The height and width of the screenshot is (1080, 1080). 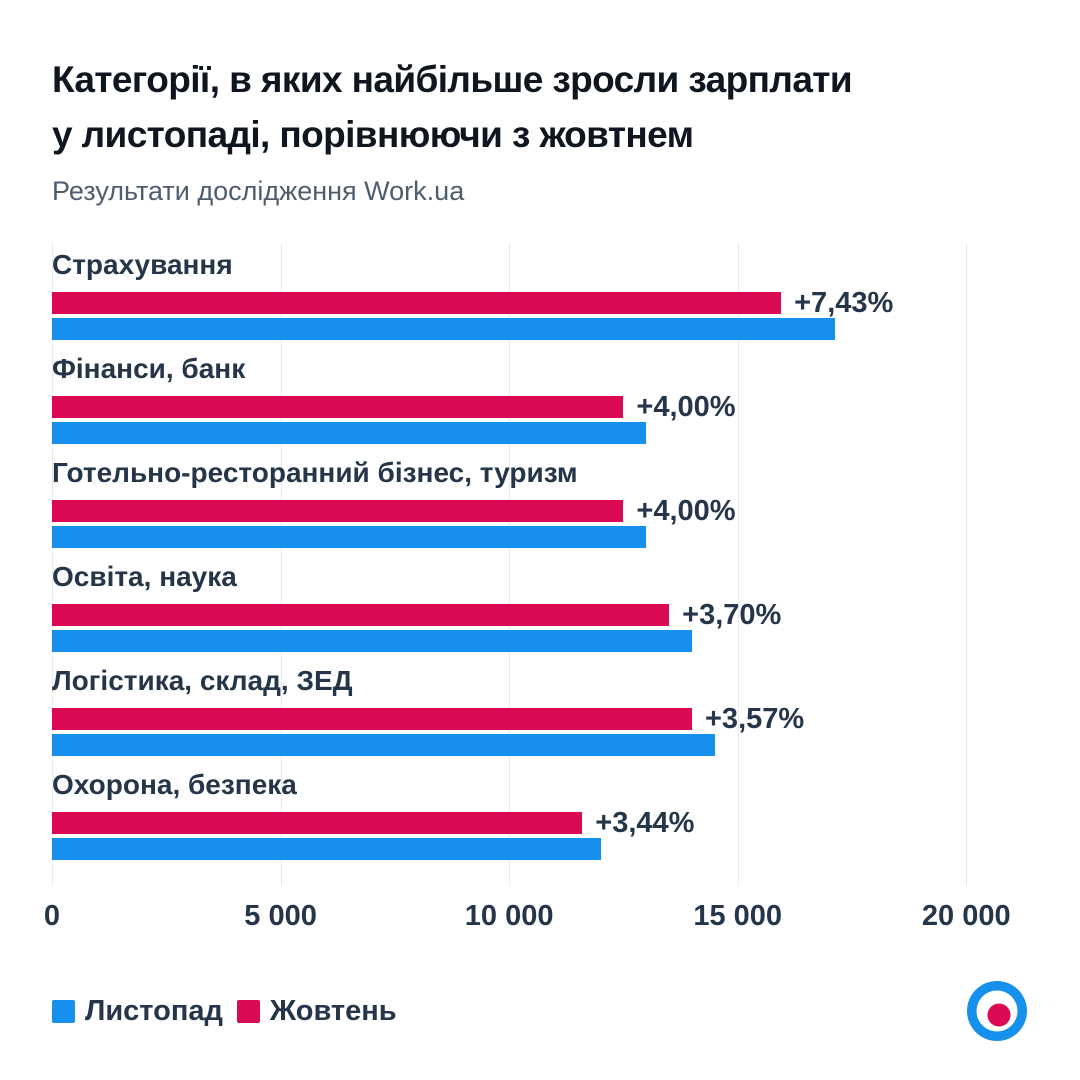 I want to click on october-bar-row: +3,57%, so click(x=532, y=719).